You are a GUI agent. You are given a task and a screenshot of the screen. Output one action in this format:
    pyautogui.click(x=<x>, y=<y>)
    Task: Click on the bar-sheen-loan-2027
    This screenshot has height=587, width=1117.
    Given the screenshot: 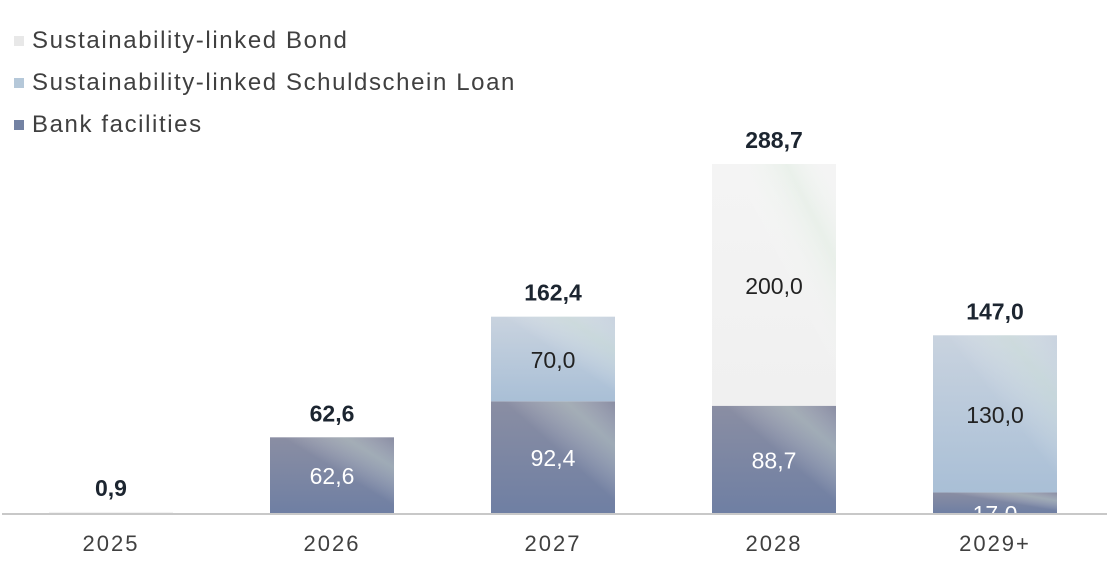 What is the action you would take?
    pyautogui.click(x=553, y=359)
    